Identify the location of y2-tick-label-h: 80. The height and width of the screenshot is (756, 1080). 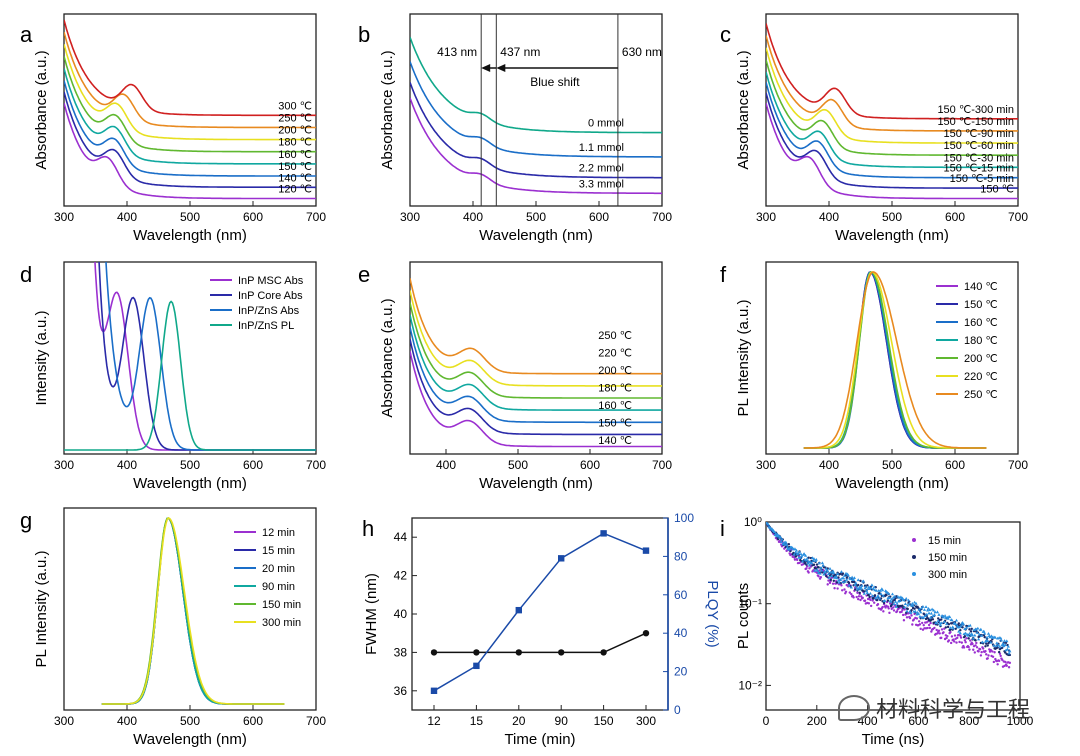
(681, 556).